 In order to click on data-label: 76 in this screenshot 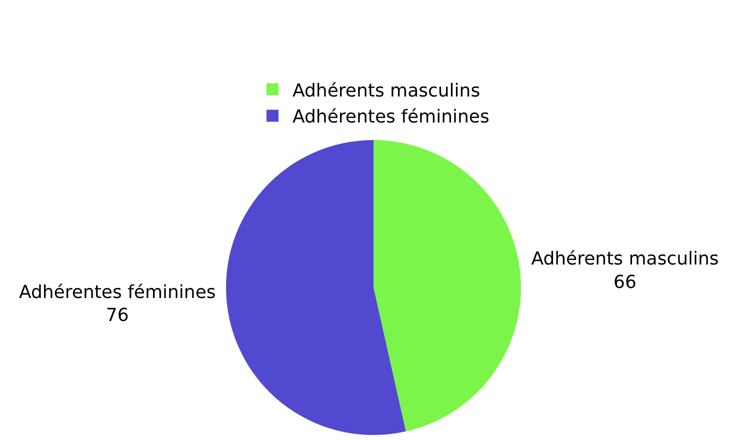, I will do `click(117, 315)`.